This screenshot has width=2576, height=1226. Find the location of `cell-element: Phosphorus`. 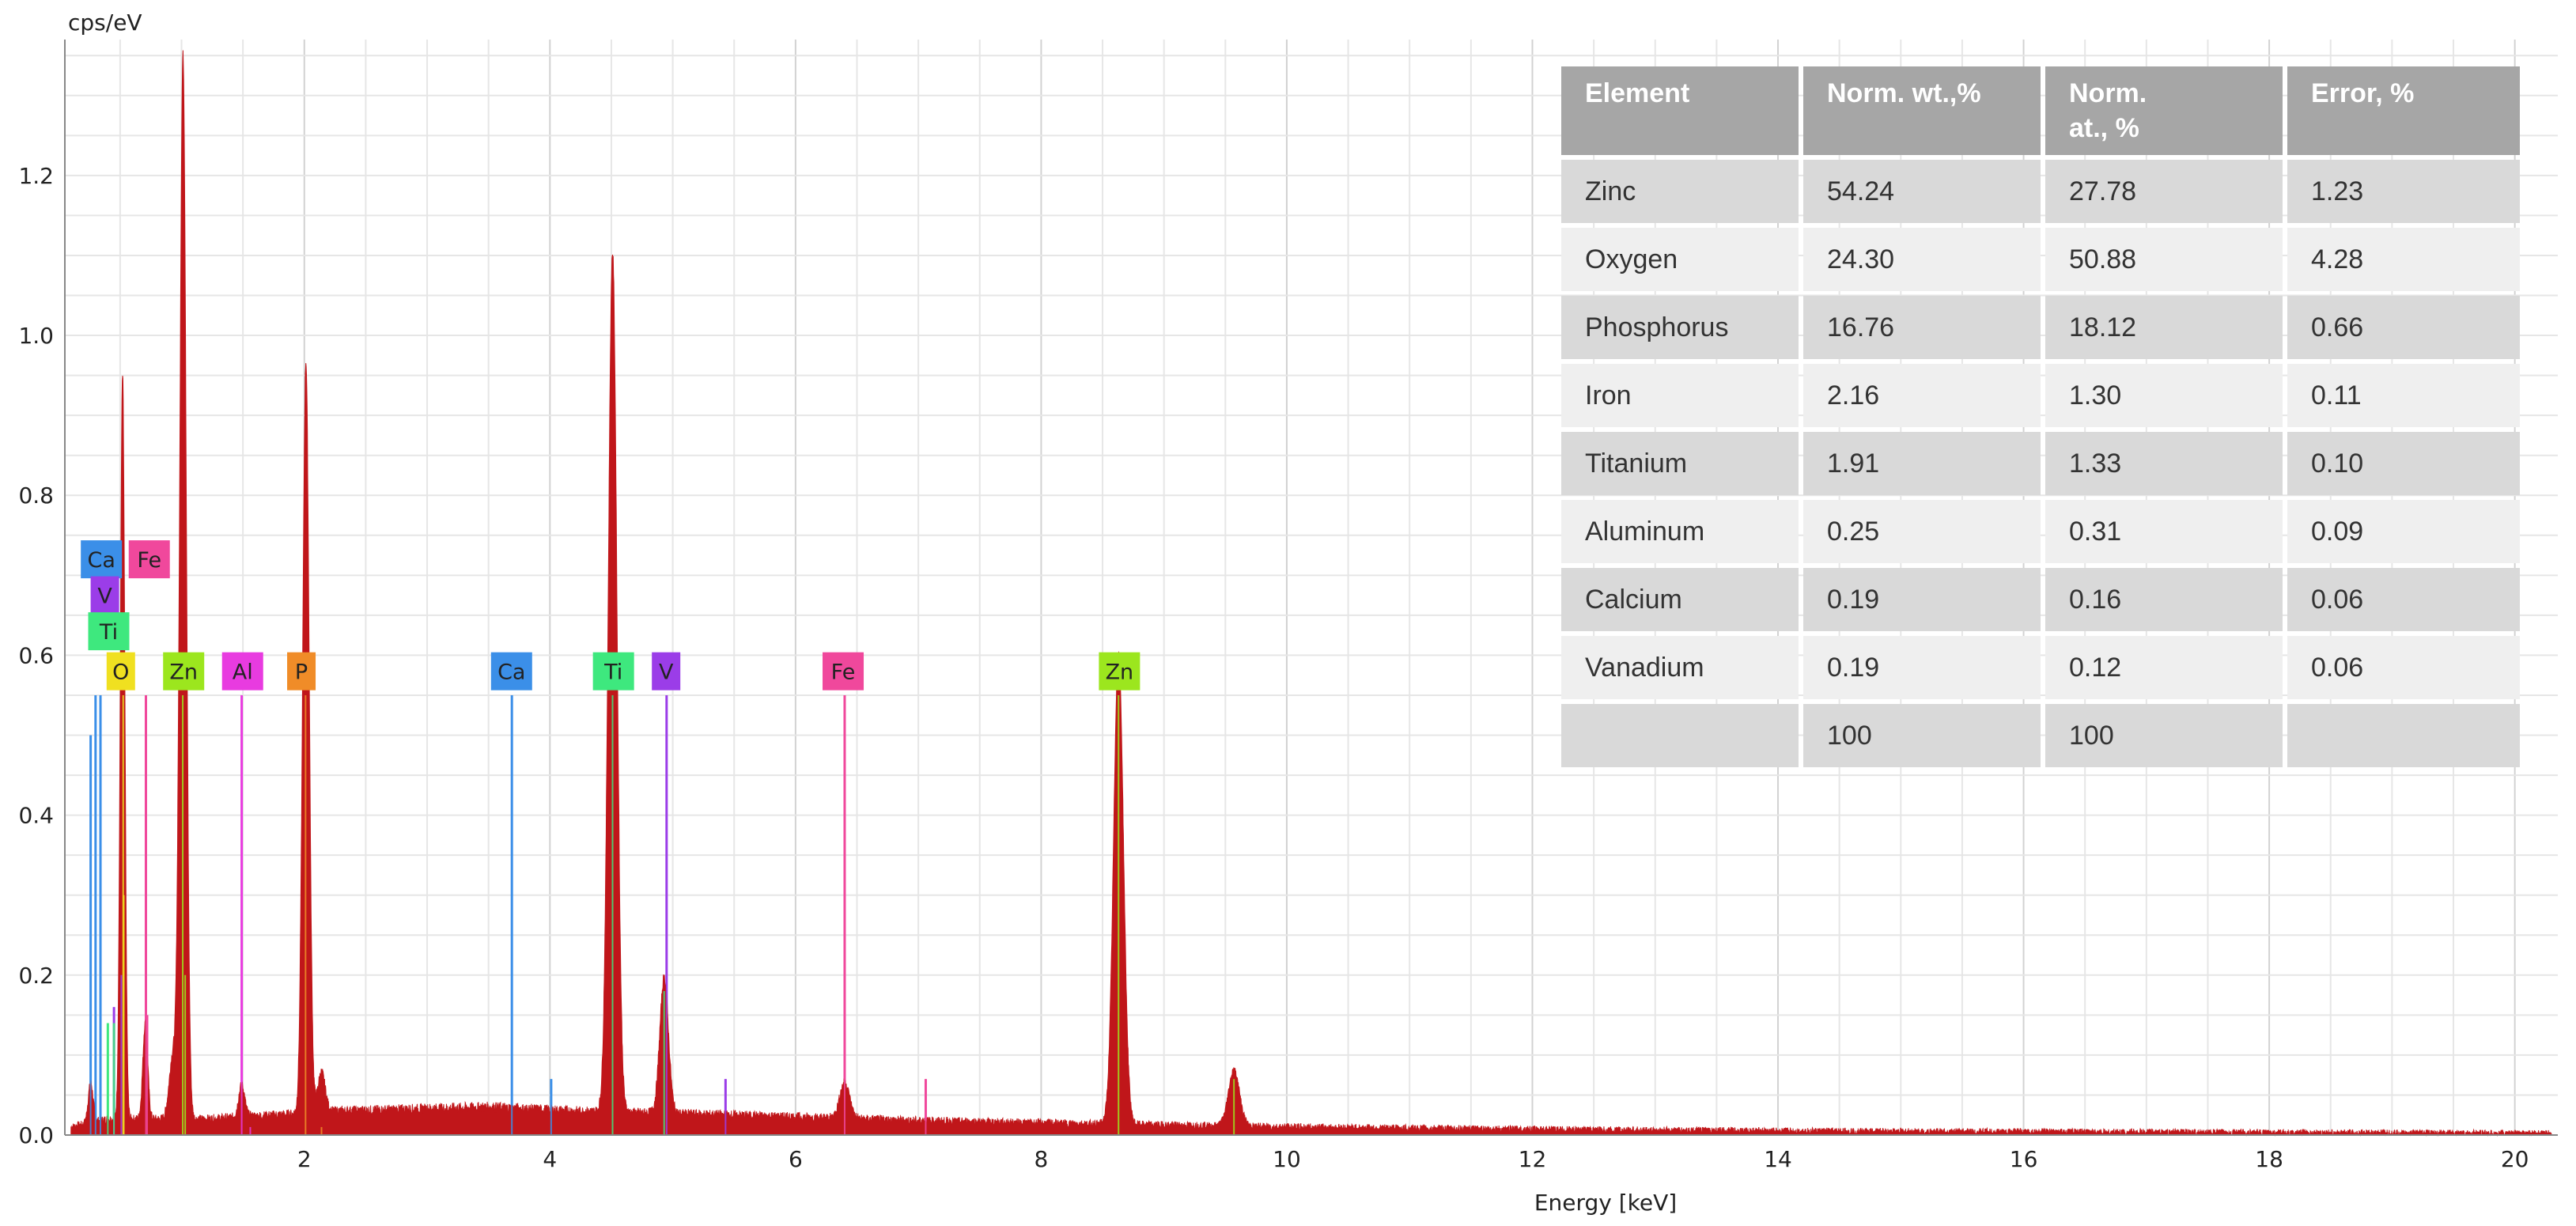

cell-element: Phosphorus is located at coordinates (1680, 327).